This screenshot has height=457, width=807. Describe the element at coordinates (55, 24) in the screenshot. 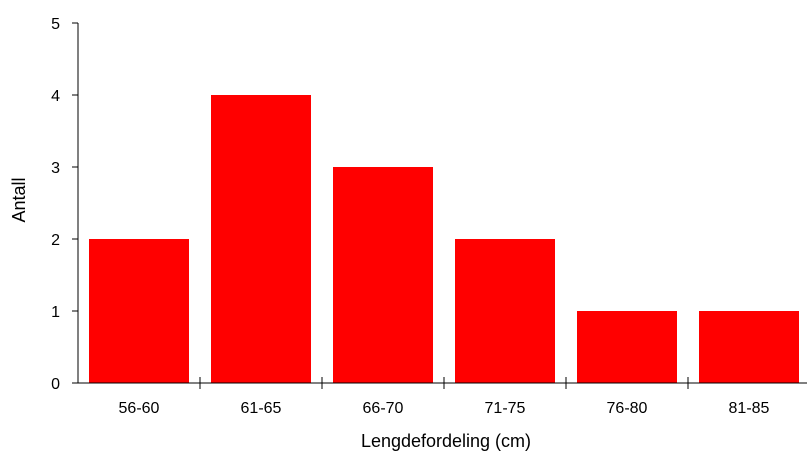

I see `y-tick-label-5: 5` at that location.